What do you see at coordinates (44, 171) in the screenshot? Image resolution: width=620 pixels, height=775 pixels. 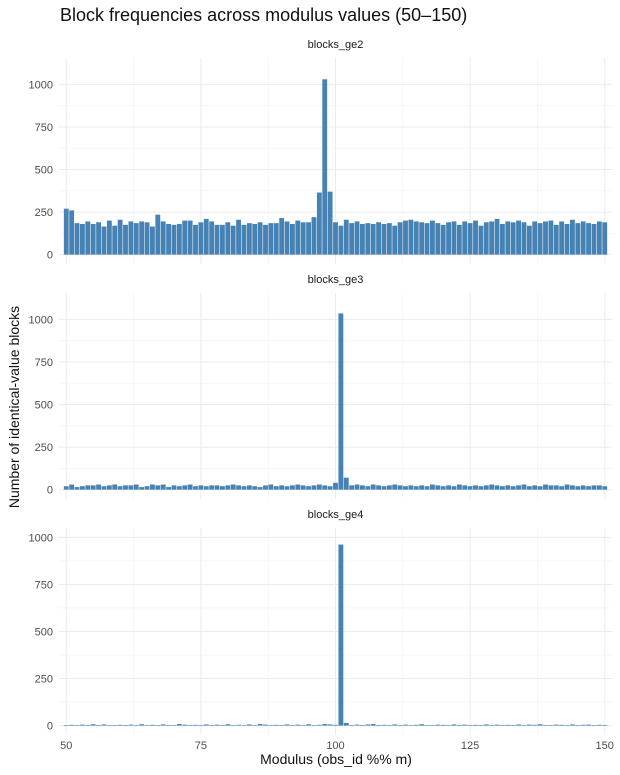 I see `y-tick-label: 500` at bounding box center [44, 171].